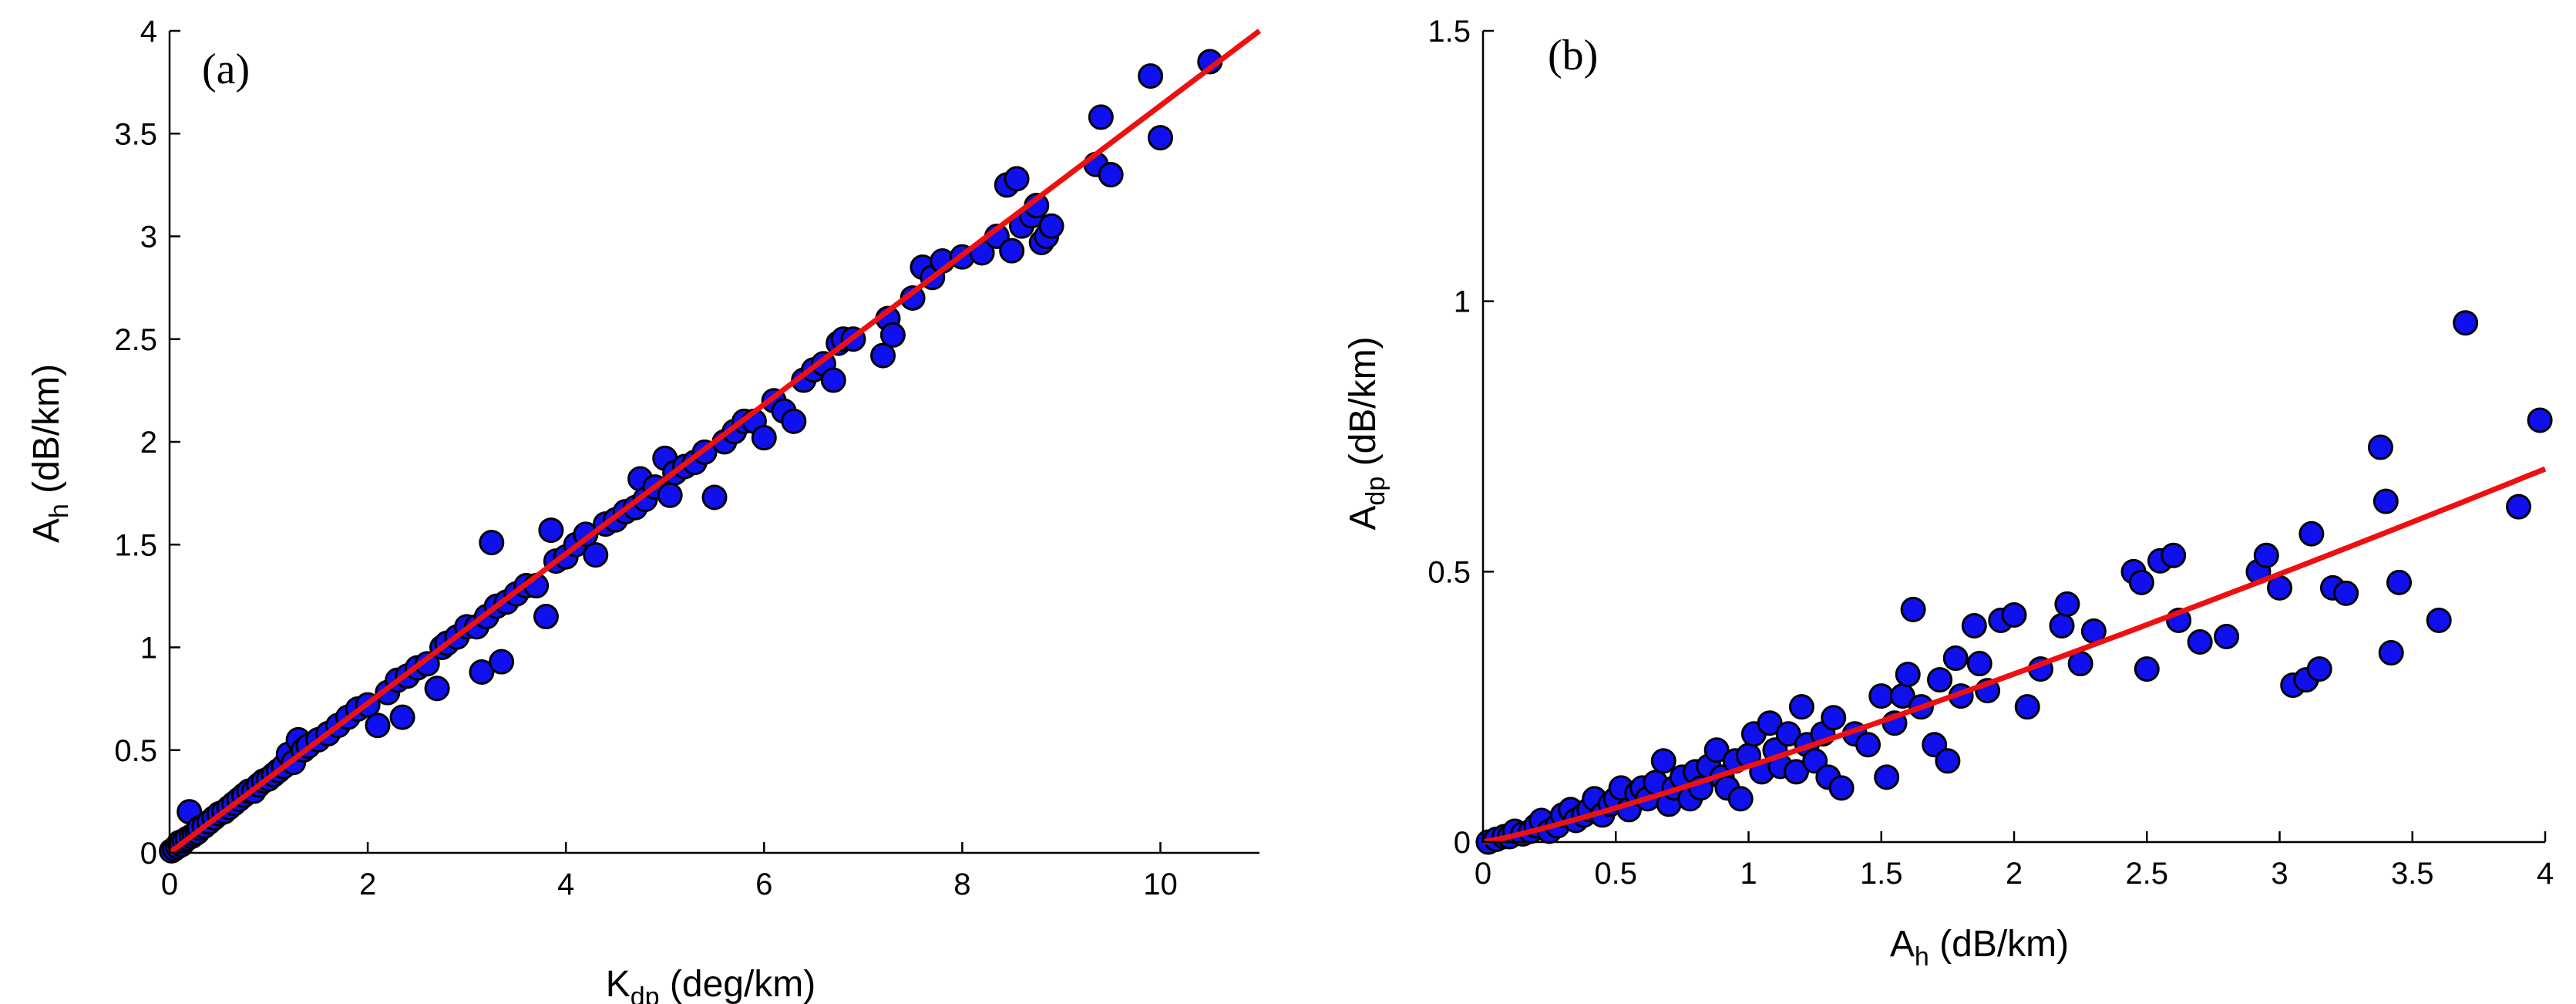 The width and height of the screenshot is (2576, 1004). Describe the element at coordinates (1461, 437) in the screenshot. I see `y-axis-ticks-b: 0 0.5 1 1.5` at that location.